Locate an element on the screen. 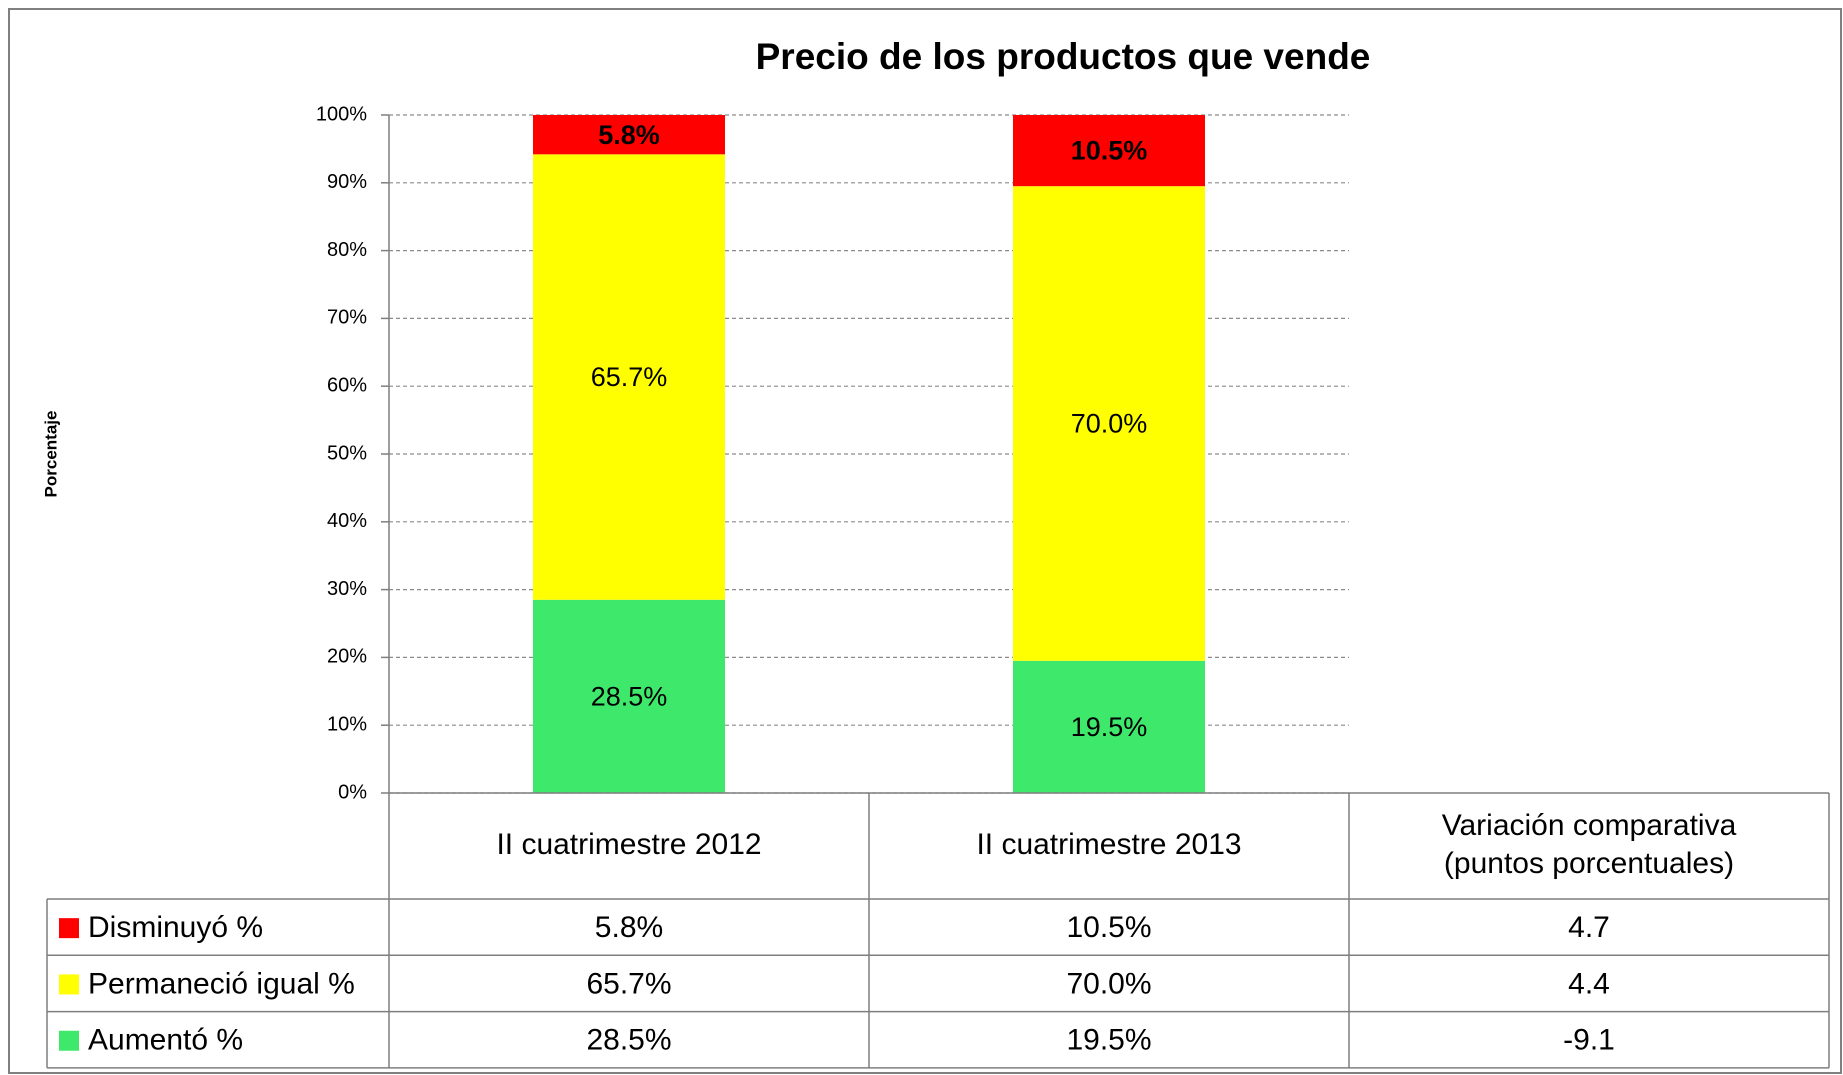 Image resolution: width=1843 pixels, height=1075 pixels. y-tick-label: 80% is located at coordinates (347, 250).